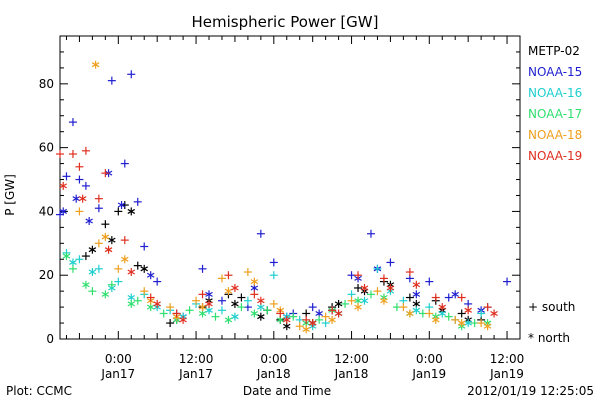 This screenshot has width=600, height=400. Describe the element at coordinates (530, 391) in the screenshot. I see `footer-timestamp: 2012/01/19 12:25:05` at that location.